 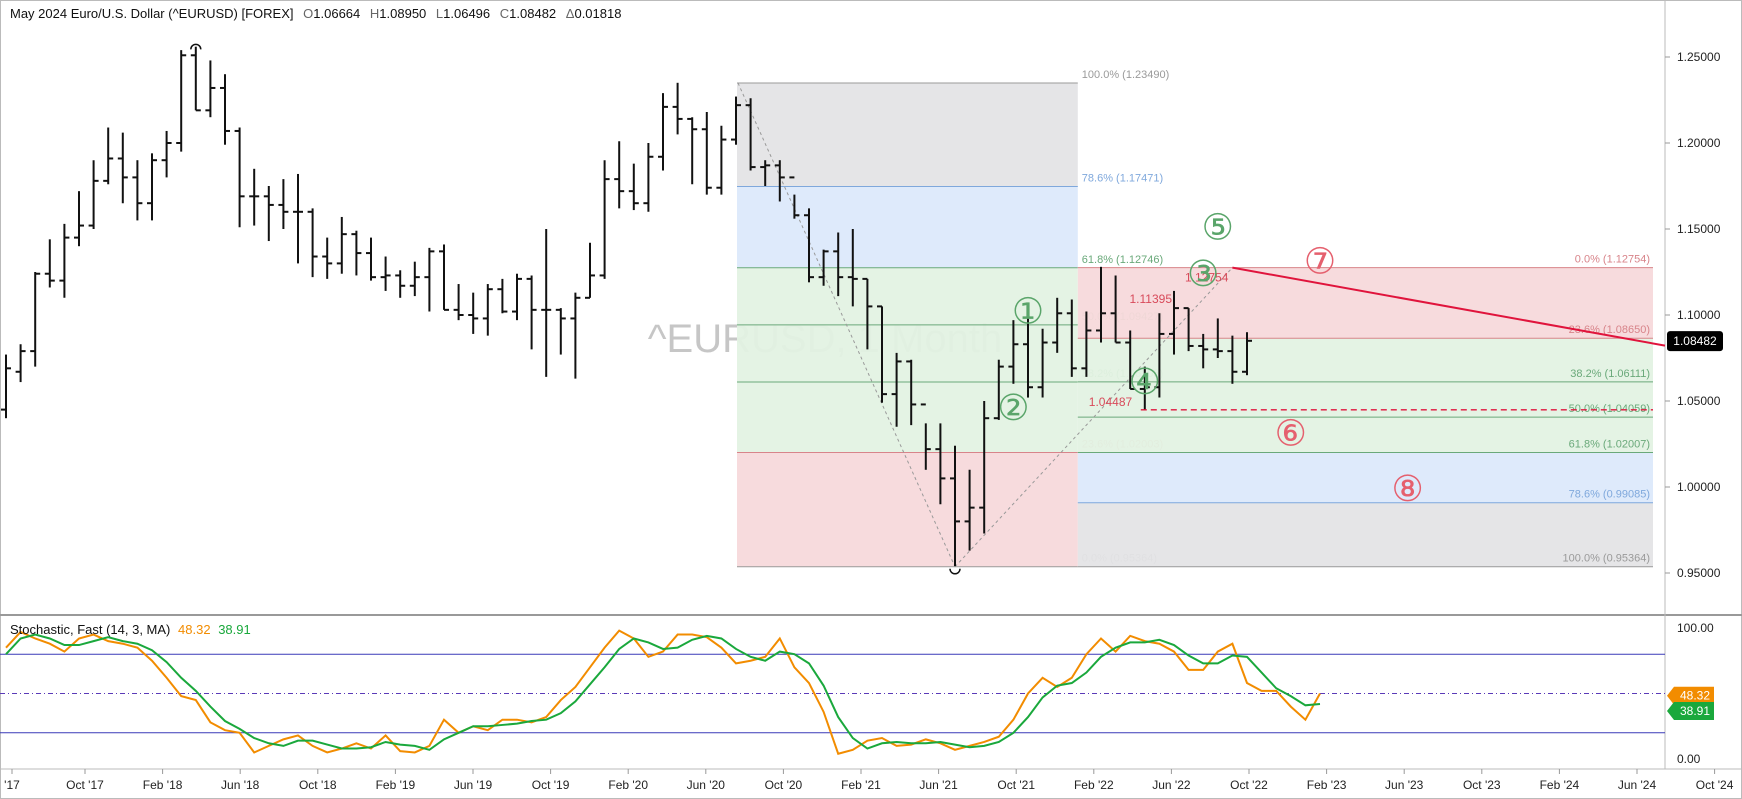 What do you see at coordinates (1699, 401) in the screenshot?
I see `price-tick-label: 1.05000` at bounding box center [1699, 401].